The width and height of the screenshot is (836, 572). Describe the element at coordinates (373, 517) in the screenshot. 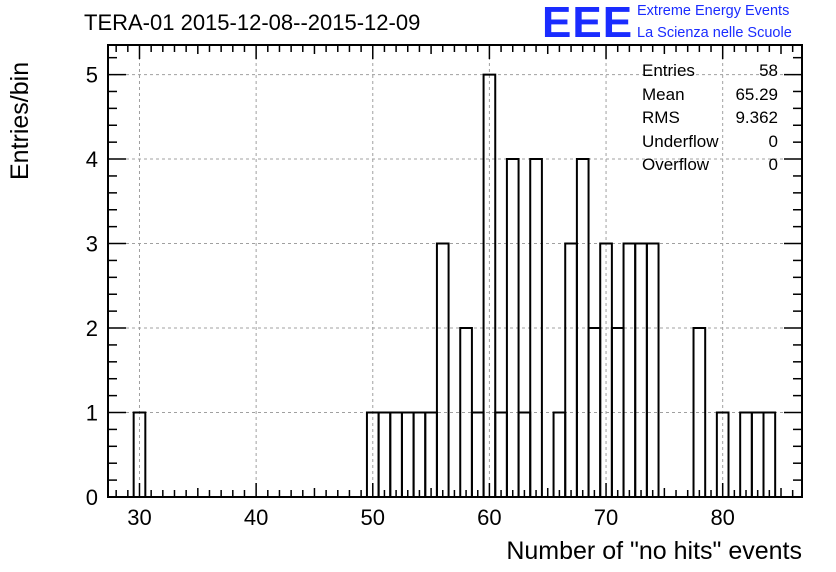

I see `x-tick-label: 50` at that location.